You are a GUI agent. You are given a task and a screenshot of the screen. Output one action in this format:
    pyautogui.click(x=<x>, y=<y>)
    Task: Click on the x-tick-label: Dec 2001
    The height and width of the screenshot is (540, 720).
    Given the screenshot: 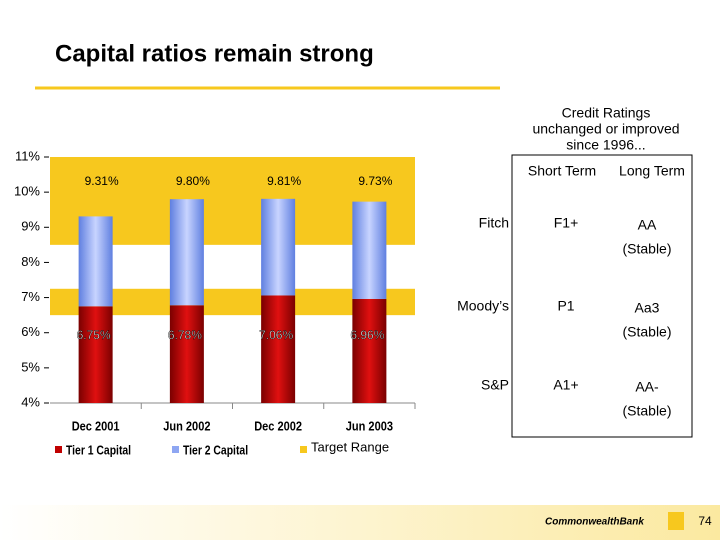 What is the action you would take?
    pyautogui.click(x=96, y=426)
    